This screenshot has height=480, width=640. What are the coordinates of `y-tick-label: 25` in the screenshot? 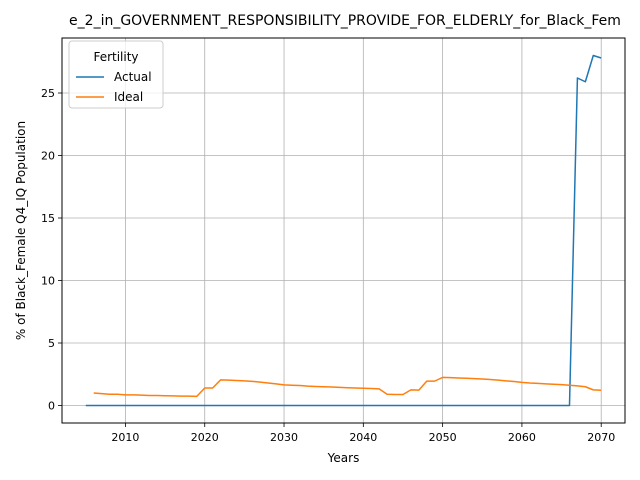 It's located at (48, 93).